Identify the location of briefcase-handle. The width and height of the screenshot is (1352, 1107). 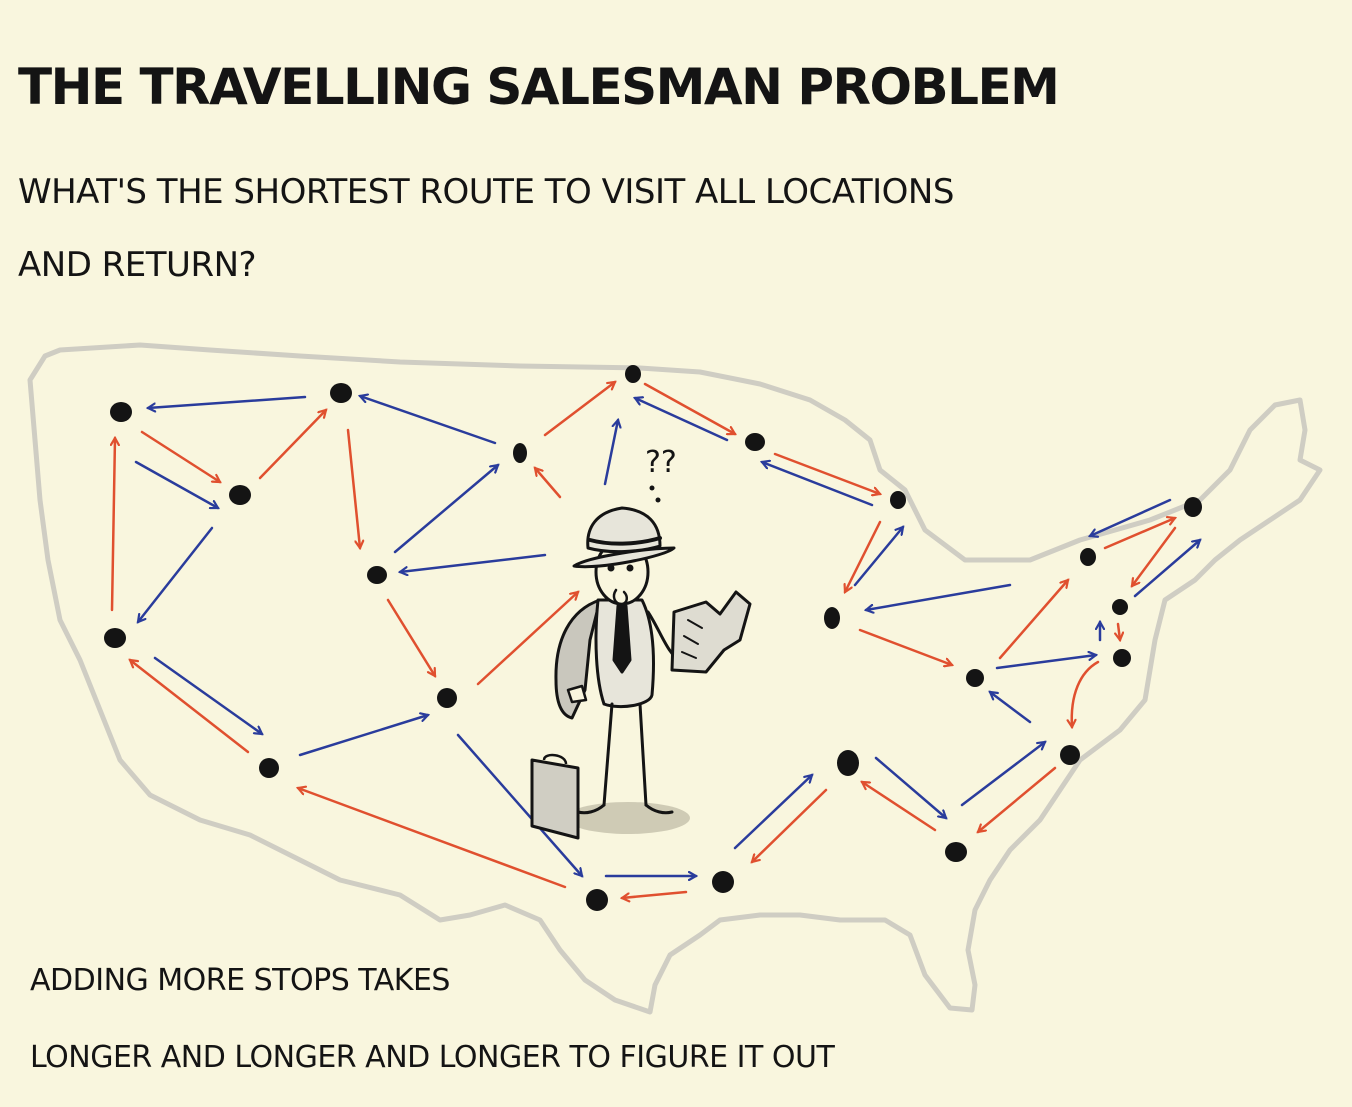
(555, 759).